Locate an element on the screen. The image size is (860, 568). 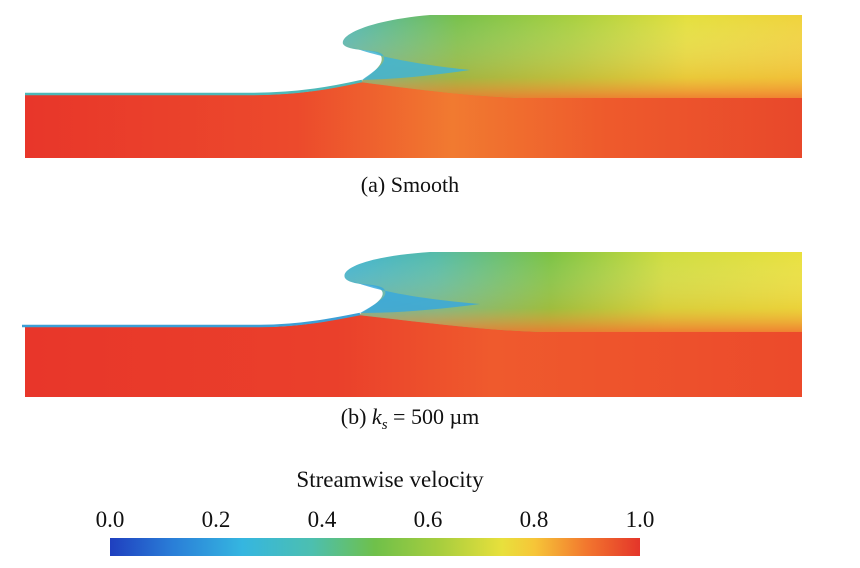
panel-a-interface is located at coordinates (194, 87).